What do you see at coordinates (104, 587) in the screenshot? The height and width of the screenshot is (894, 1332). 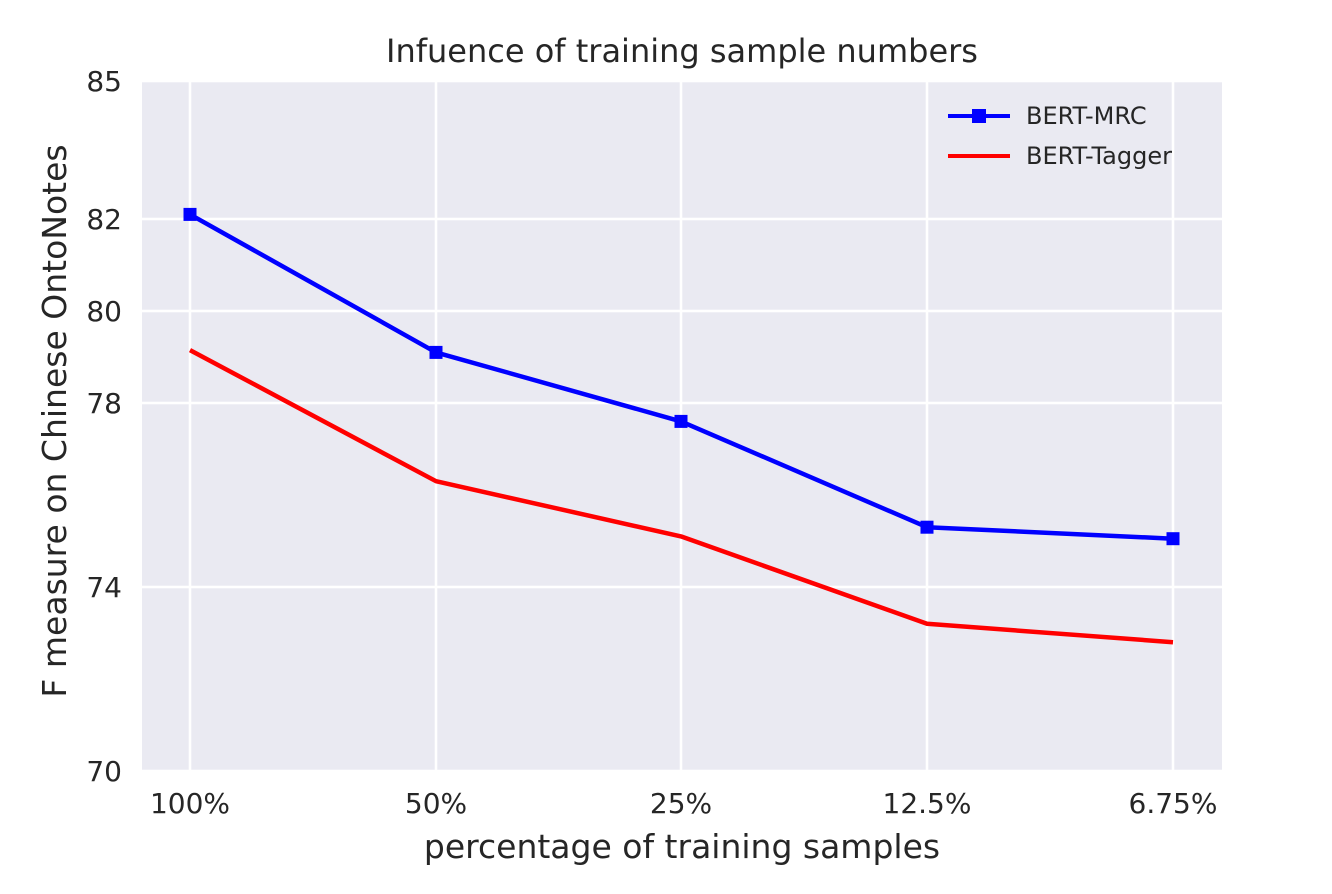 I see `y-tick-label-1: 74` at bounding box center [104, 587].